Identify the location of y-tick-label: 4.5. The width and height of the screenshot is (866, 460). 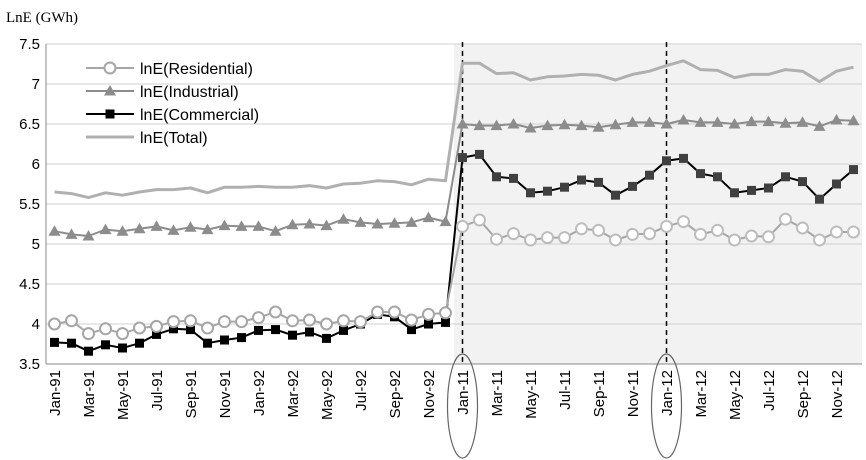
(29, 284).